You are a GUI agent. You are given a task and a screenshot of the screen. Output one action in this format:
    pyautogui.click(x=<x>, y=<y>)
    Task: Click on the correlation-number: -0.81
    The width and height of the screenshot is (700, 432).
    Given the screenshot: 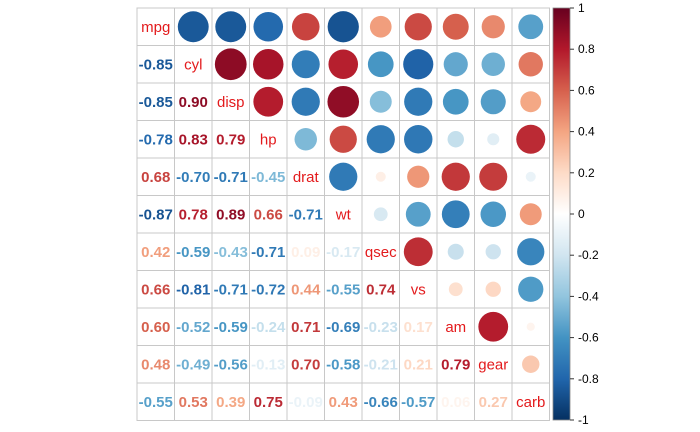 What is the action you would take?
    pyautogui.click(x=193, y=289)
    